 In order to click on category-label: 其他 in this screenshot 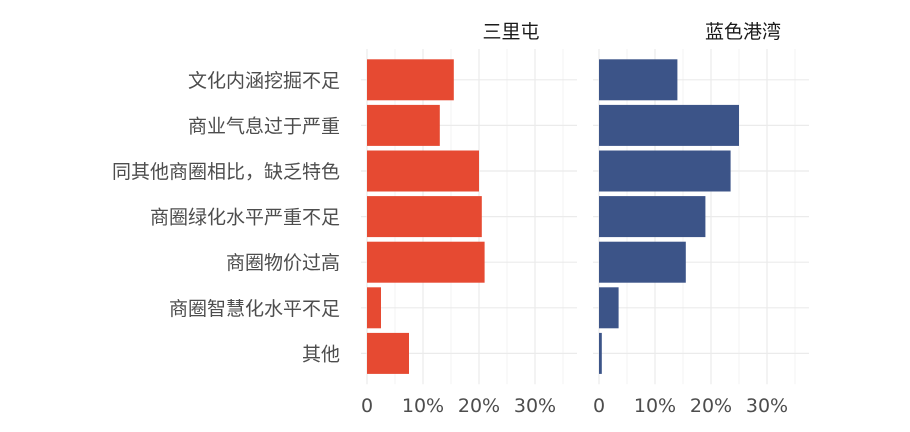, I will do `click(321, 354)`.